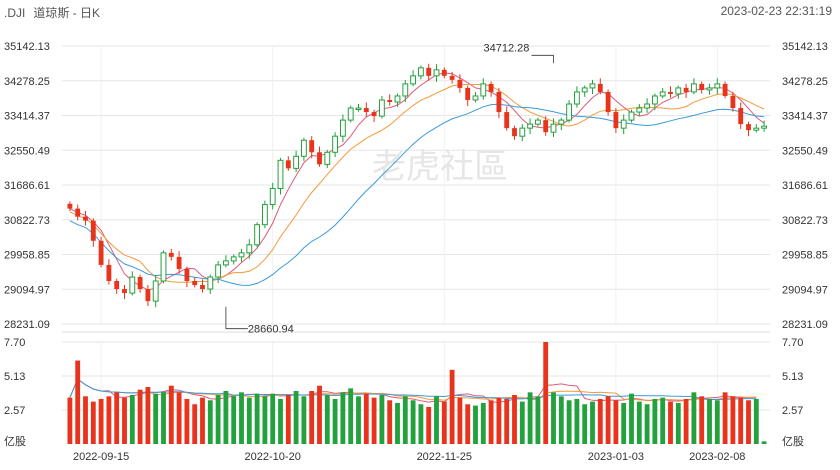  Describe the element at coordinates (14, 343) in the screenshot. I see `volume-tick-left: 7.70` at that location.